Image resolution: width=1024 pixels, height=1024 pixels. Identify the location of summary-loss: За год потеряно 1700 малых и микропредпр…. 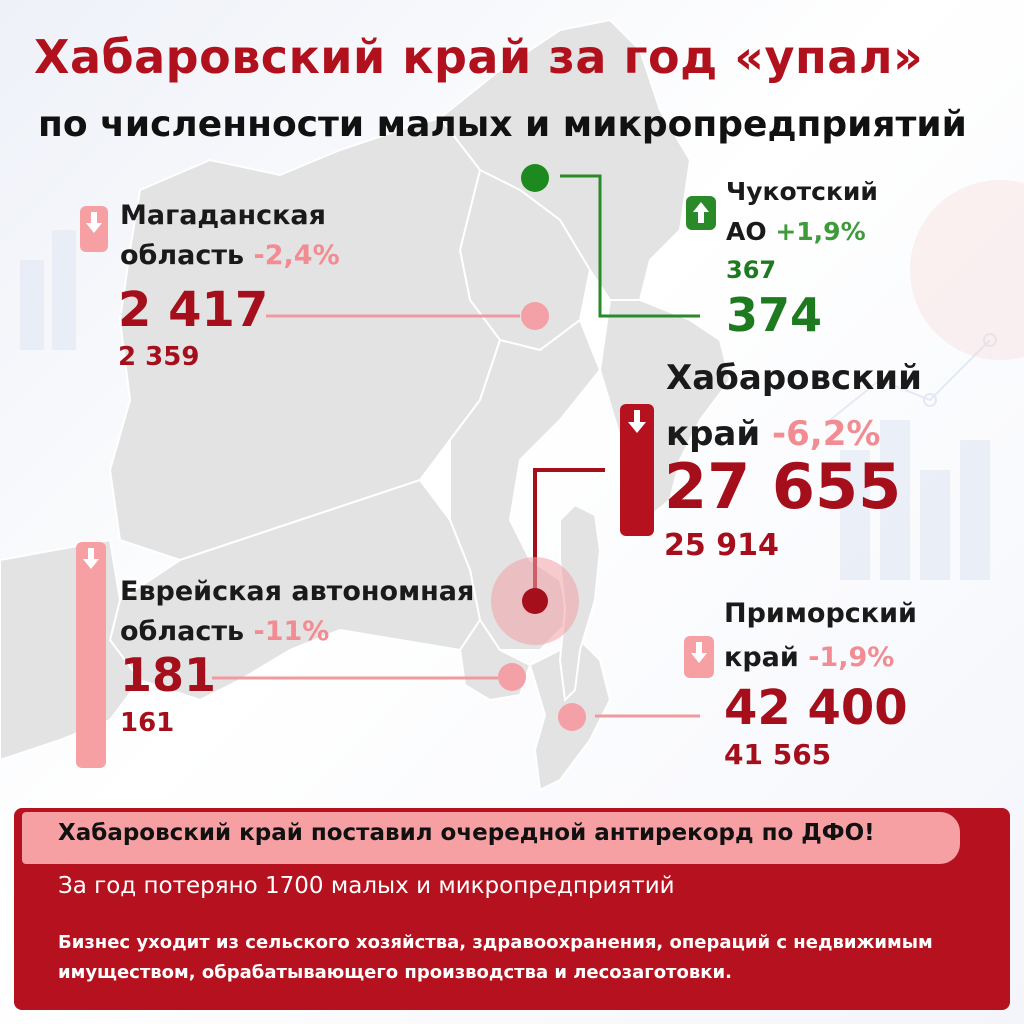
(366, 886).